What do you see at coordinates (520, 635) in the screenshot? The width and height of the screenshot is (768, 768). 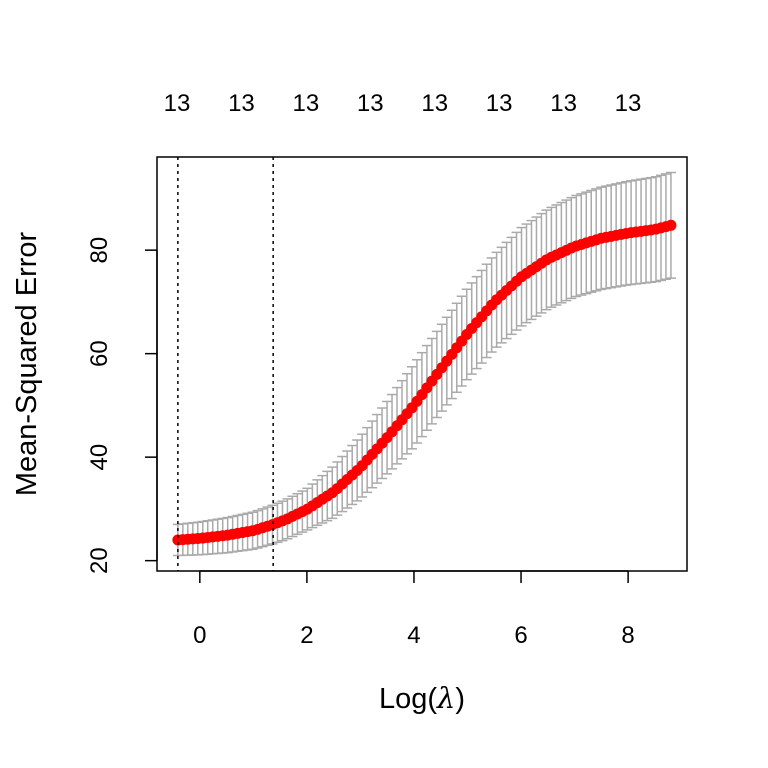 I see `x-tick-label: 6` at bounding box center [520, 635].